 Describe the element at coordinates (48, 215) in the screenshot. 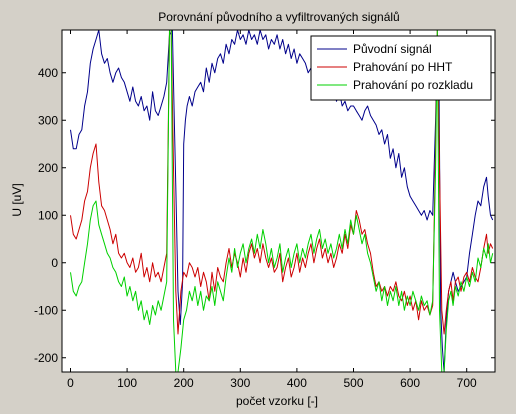

I see `y-tick-label: 100` at that location.